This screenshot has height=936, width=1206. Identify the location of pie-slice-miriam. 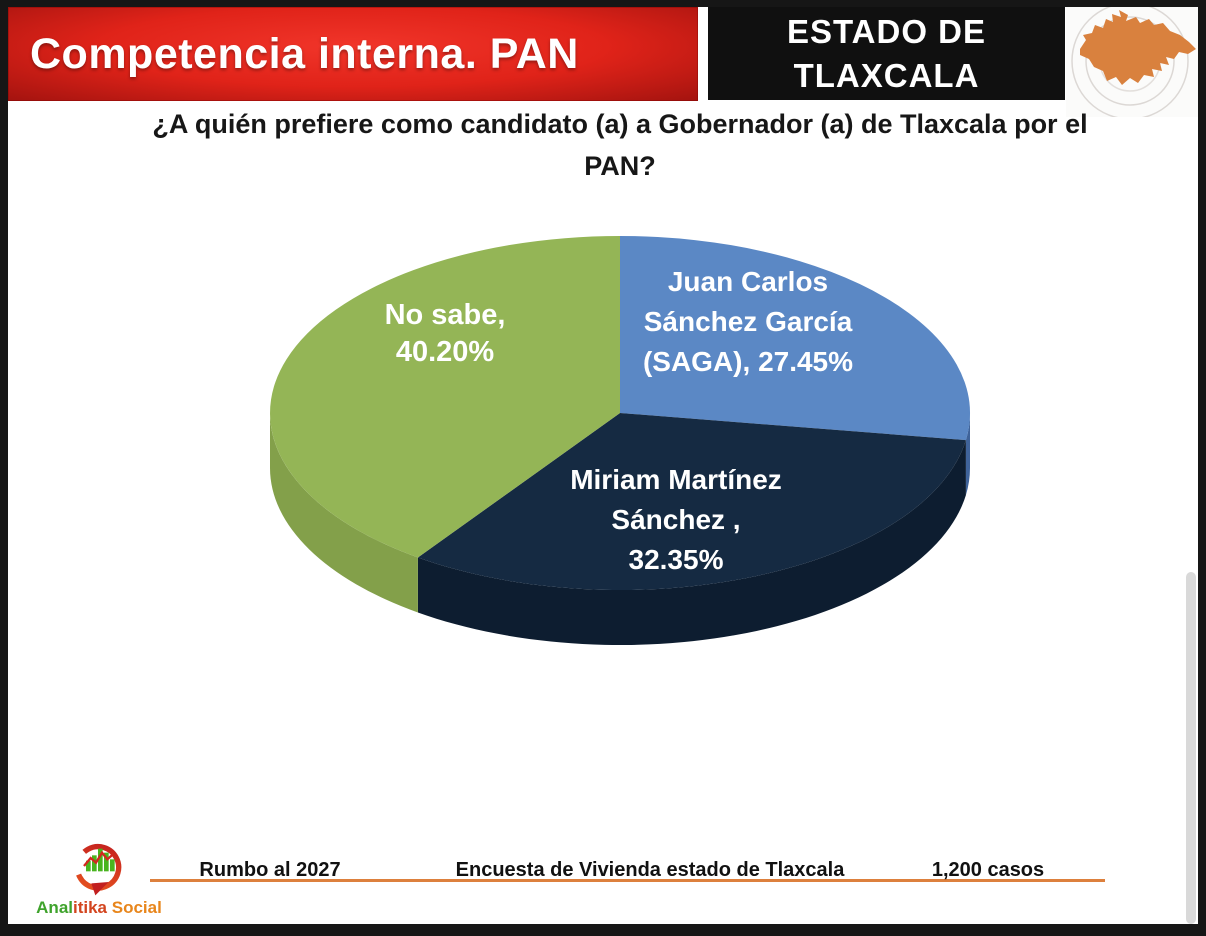
(691, 501).